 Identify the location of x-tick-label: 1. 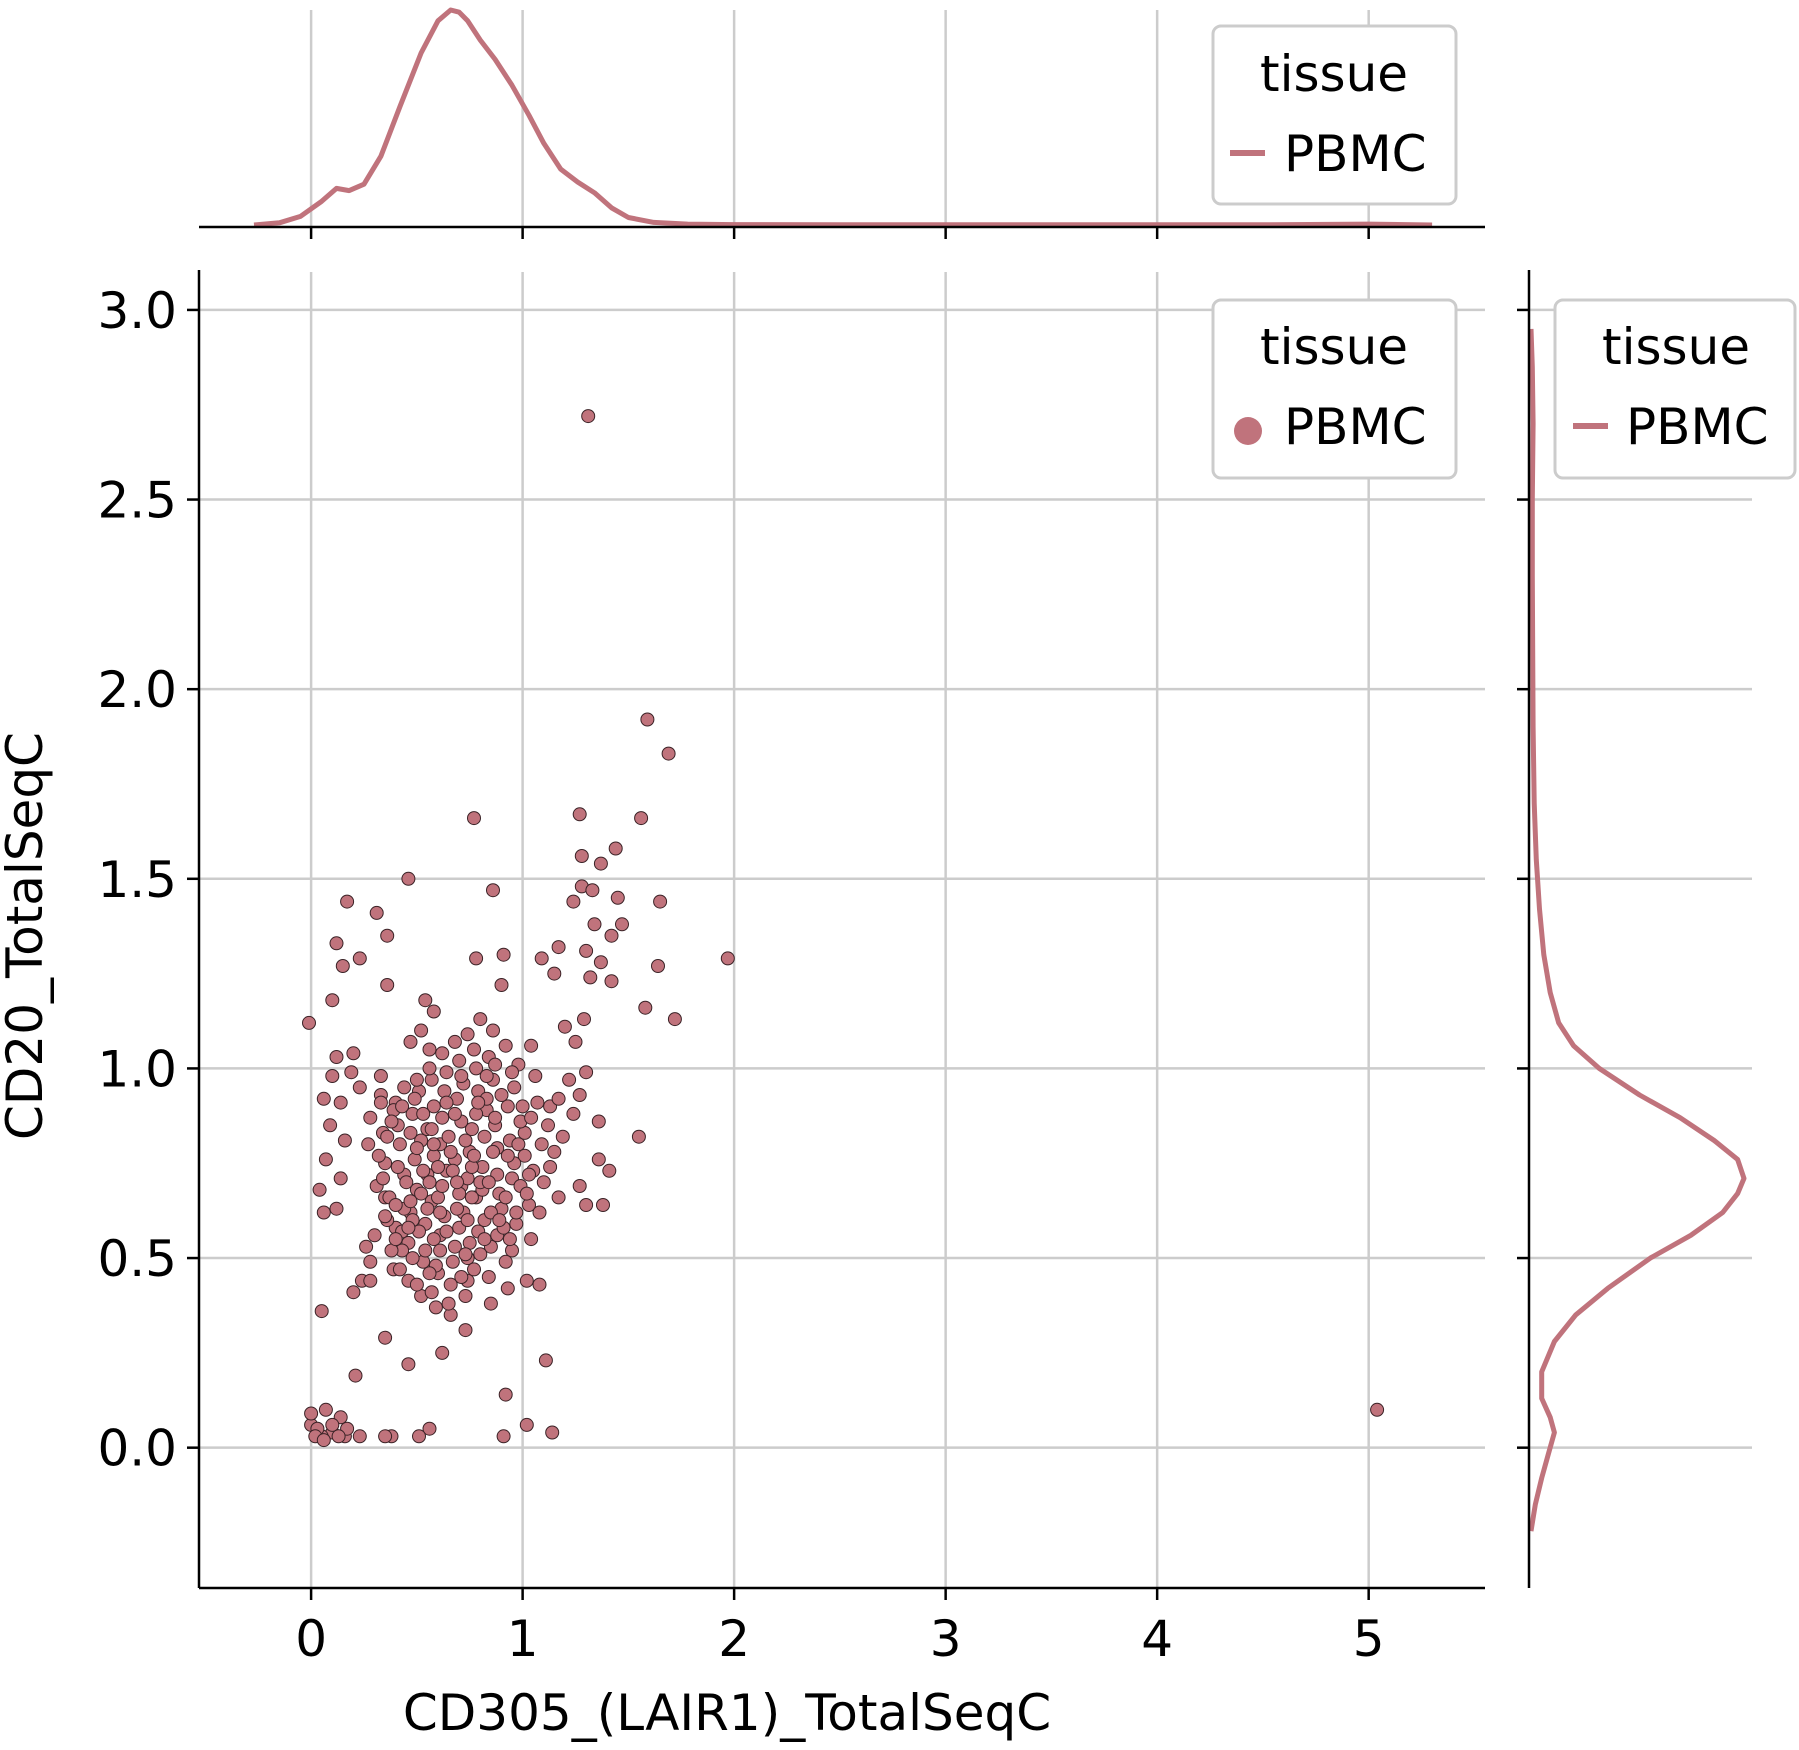
(523, 1639).